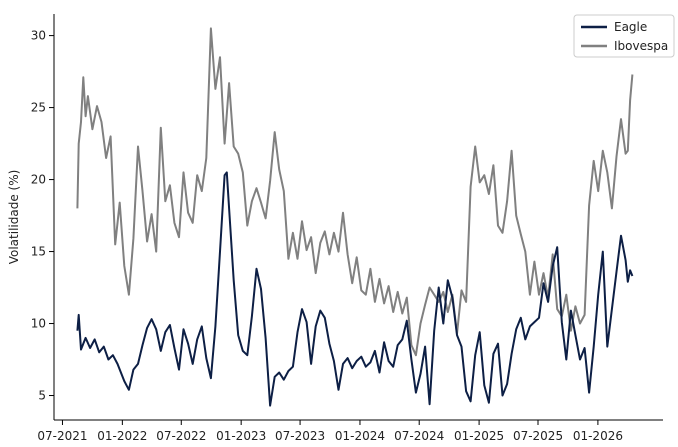  I want to click on y-axis-label: Volatilidade (%), so click(14, 217).